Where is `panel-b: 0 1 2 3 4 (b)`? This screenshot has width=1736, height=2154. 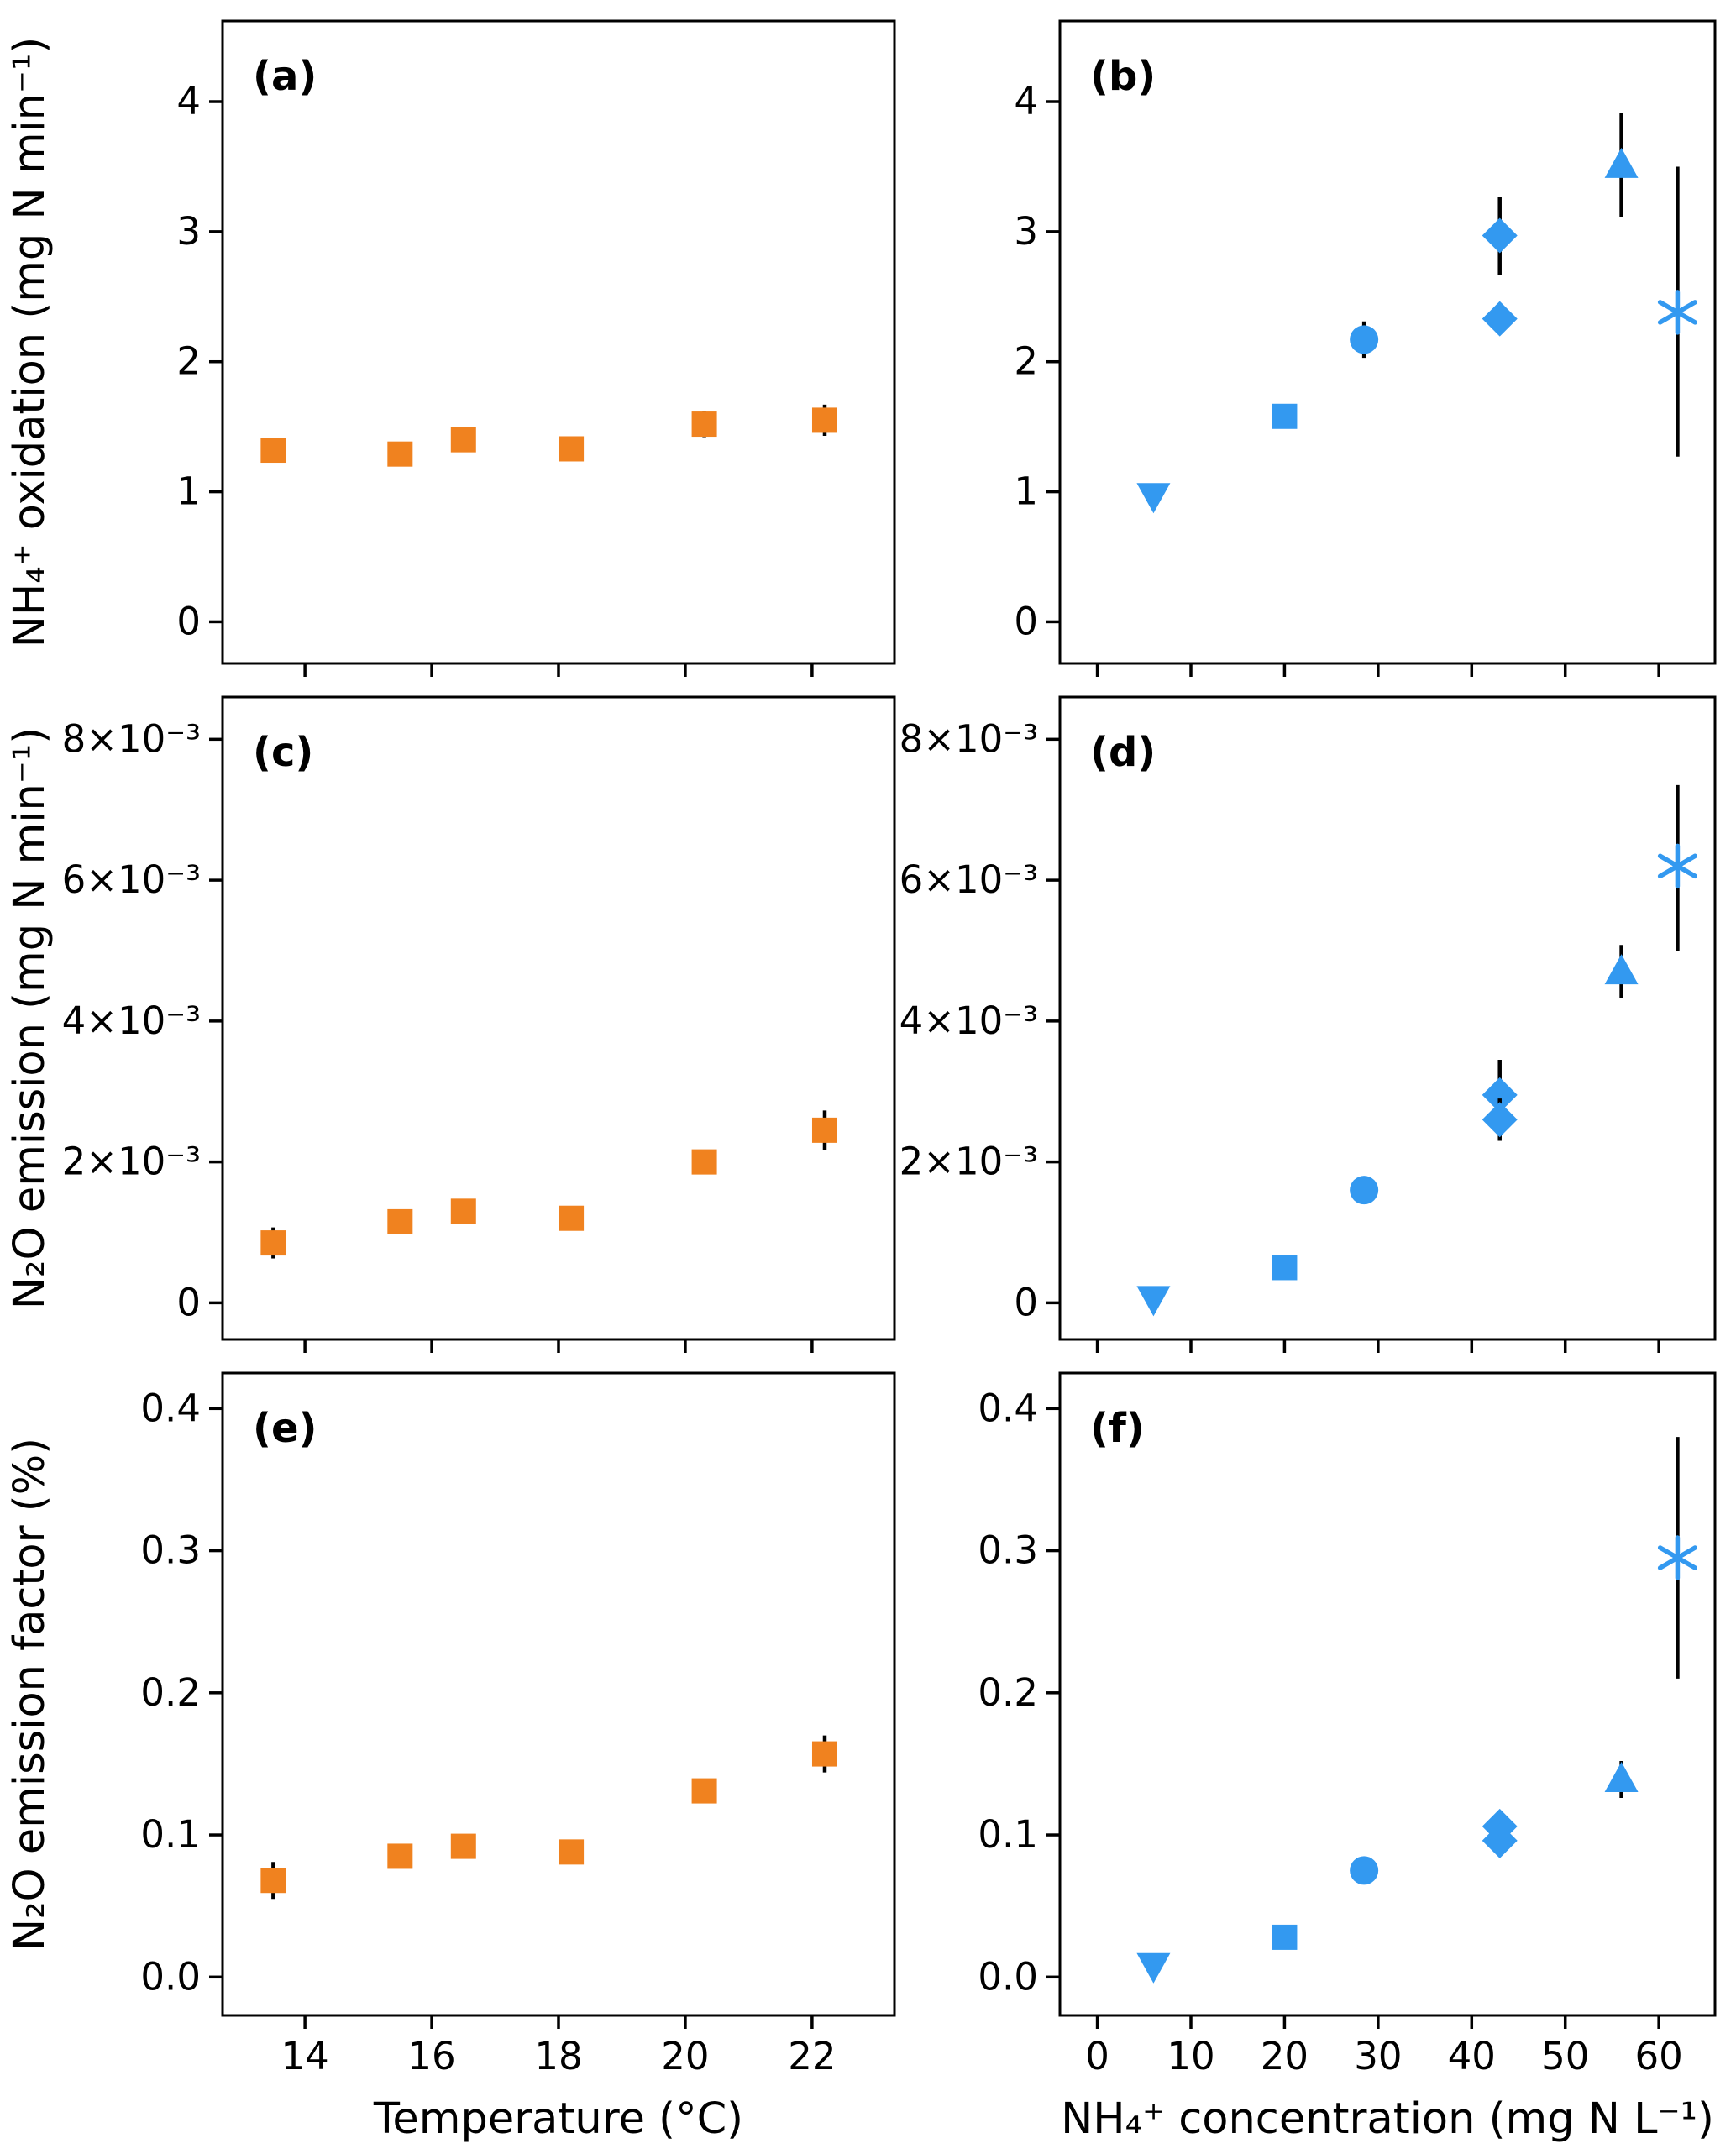
panel-b: 0 1 2 3 4 (b) is located at coordinates (1365, 348).